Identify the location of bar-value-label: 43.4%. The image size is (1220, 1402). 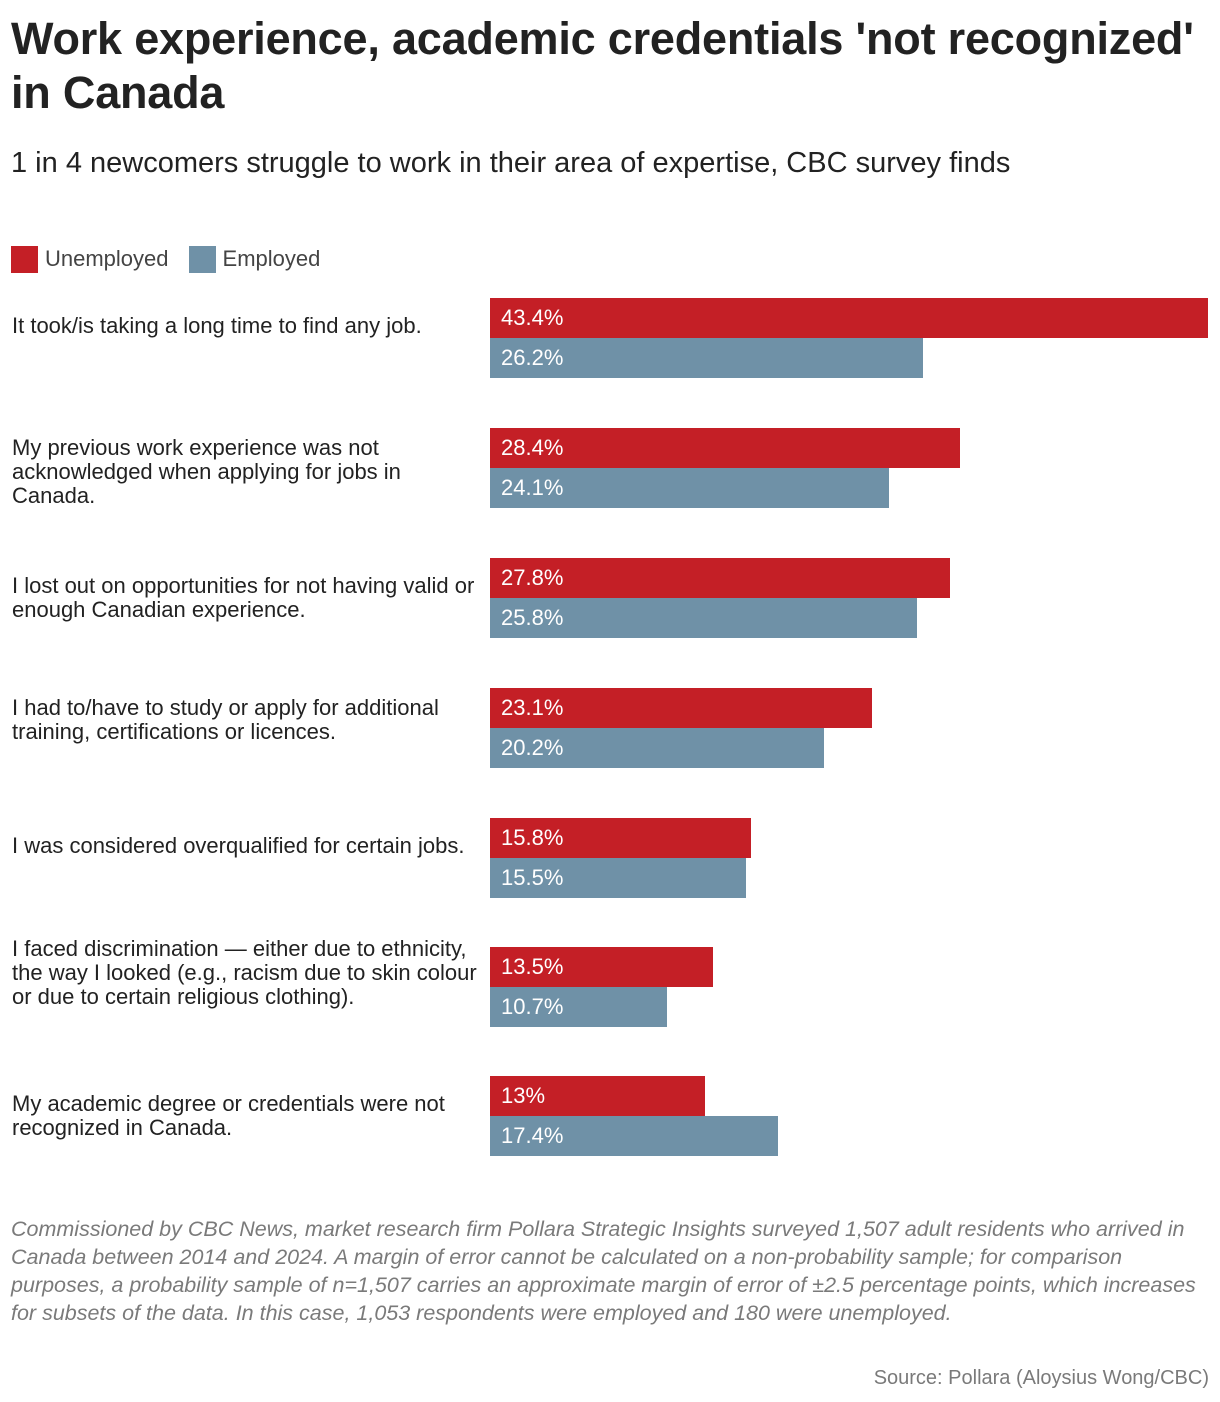
(532, 317).